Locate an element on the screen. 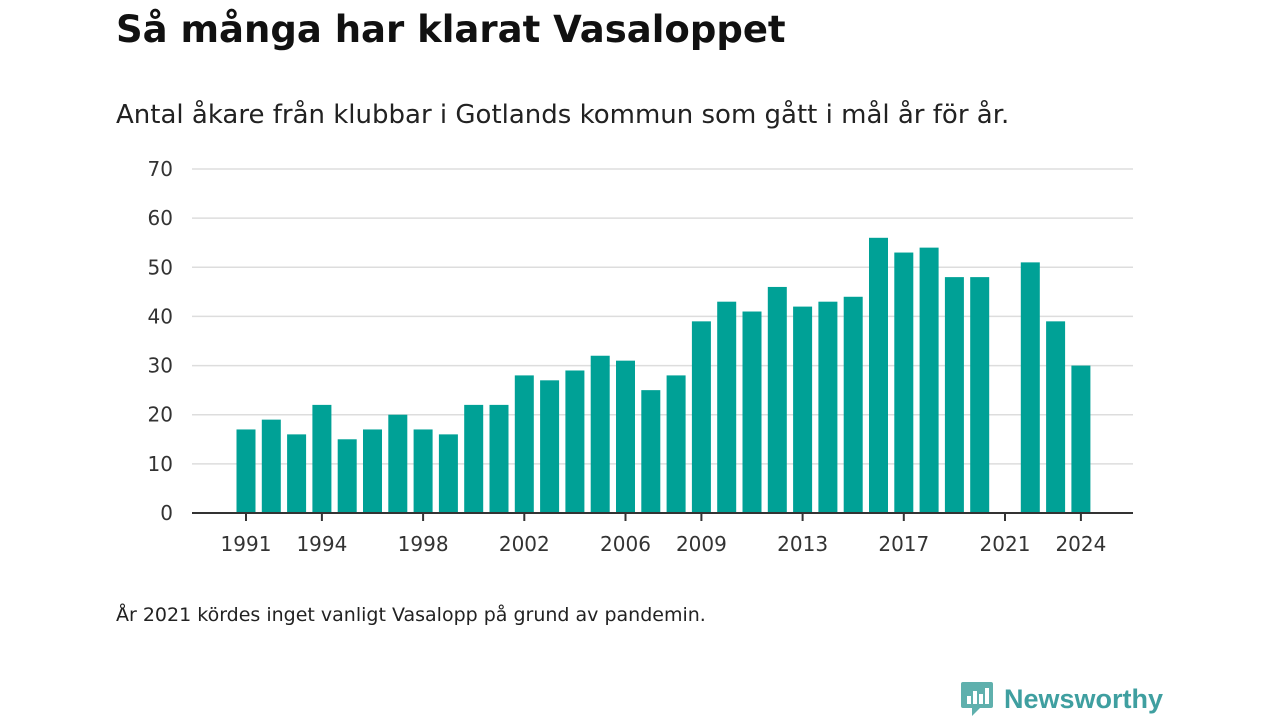  y-tick-label: 40 is located at coordinates (160, 316).